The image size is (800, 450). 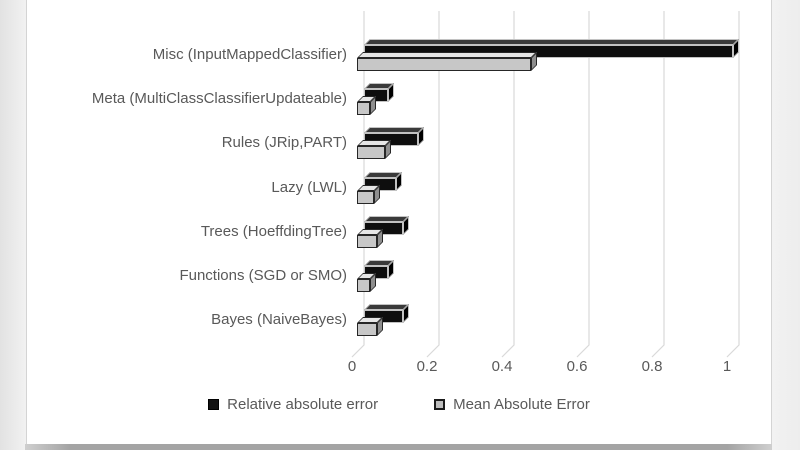 I want to click on legend-item-mean-absolute-error: Mean Absolute Error, so click(x=512, y=404).